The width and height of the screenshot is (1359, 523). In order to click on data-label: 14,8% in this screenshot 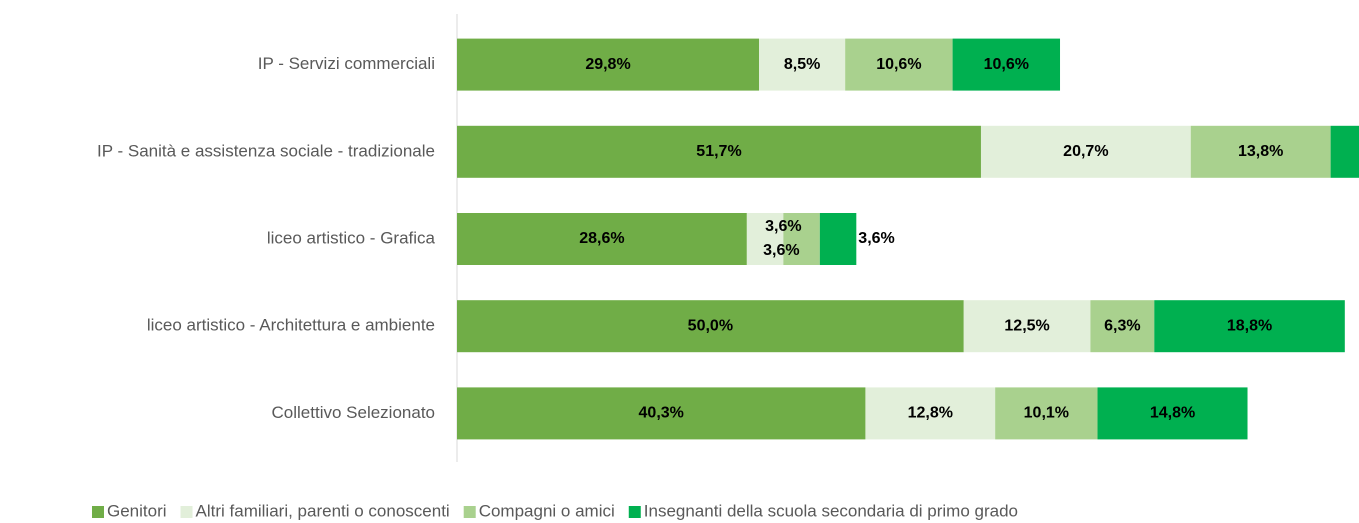, I will do `click(1172, 413)`.